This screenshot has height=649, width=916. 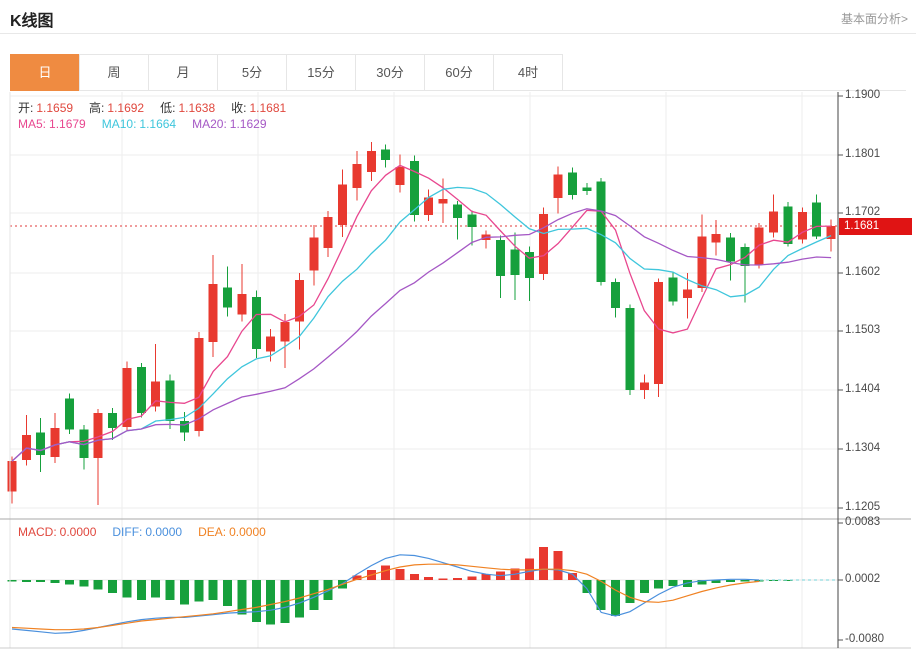 I want to click on price-axis-label: 1.1900, so click(x=863, y=95).